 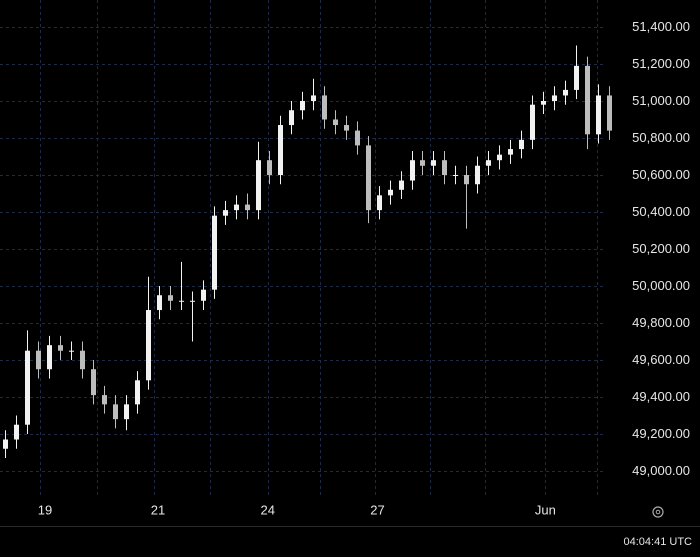 I want to click on y-tick-label: 49,800.00, so click(x=661, y=322).